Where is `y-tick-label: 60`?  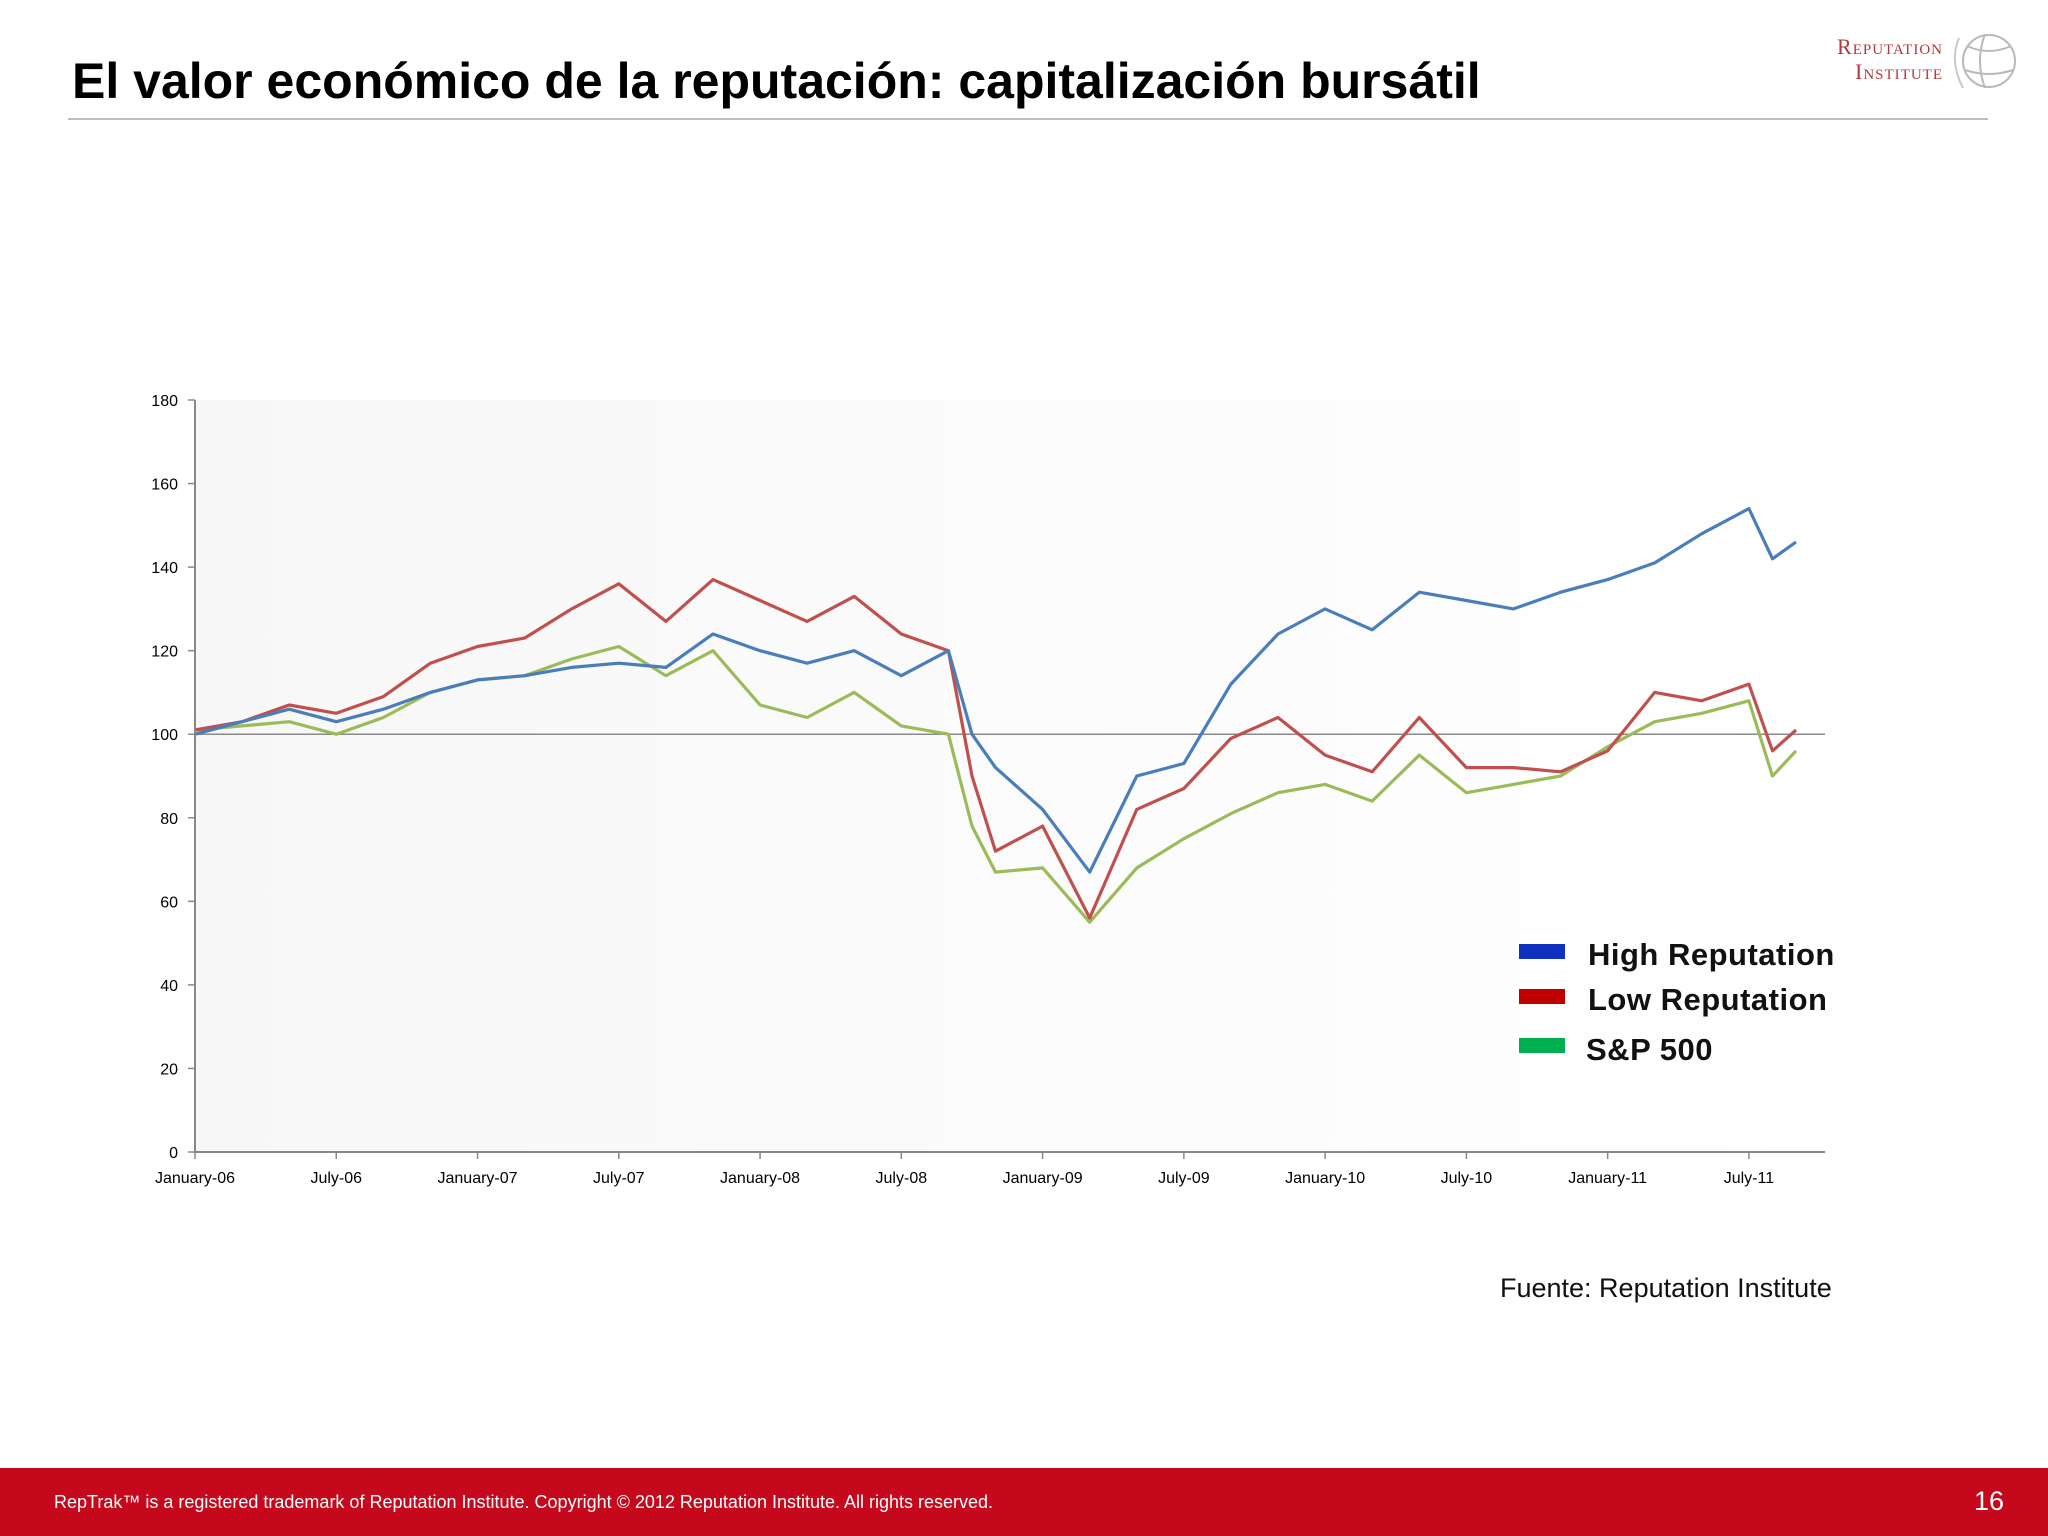
y-tick-label: 60 is located at coordinates (169, 902).